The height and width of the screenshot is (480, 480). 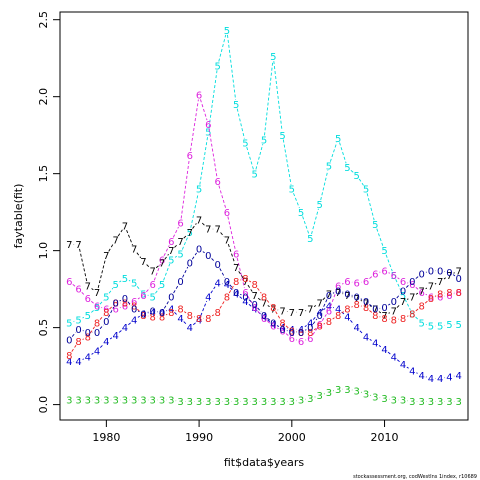 I want to click on x-tick-label: 1990, so click(x=199, y=437).